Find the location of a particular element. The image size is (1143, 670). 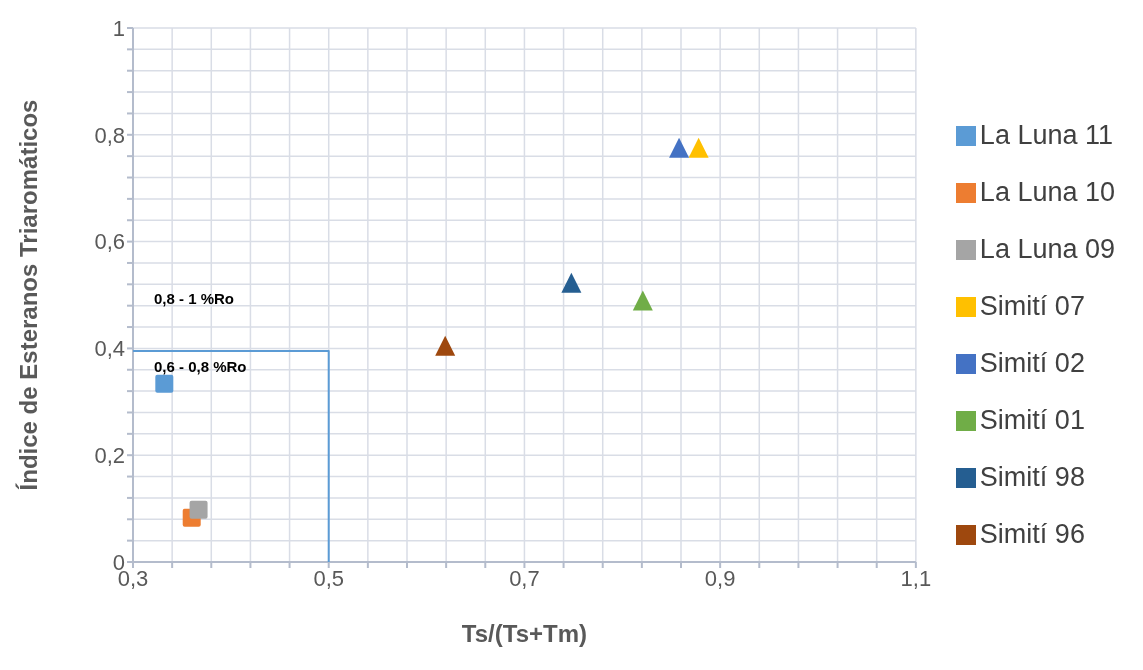

y-tick-label: 0,6 is located at coordinates (109, 242).